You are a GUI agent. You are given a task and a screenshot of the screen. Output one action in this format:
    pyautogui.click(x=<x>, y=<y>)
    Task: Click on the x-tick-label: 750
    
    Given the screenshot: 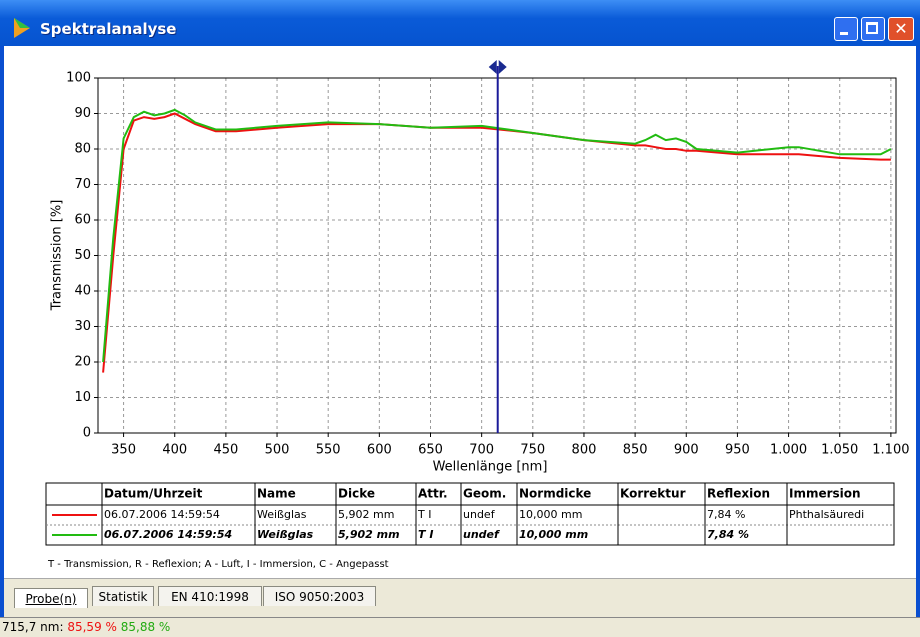 What is the action you would take?
    pyautogui.click(x=532, y=450)
    